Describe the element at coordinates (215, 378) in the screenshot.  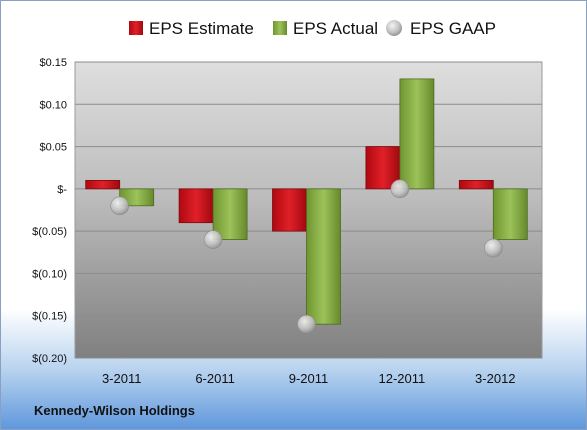
I see `x-tick-label: 6-2011` at that location.